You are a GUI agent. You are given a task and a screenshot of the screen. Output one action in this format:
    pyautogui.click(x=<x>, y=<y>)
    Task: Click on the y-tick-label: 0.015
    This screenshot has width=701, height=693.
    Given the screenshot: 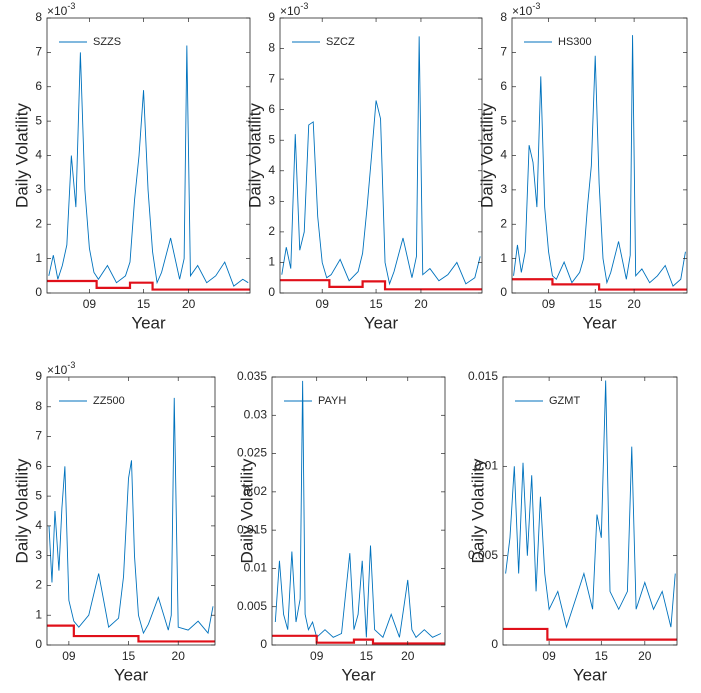 What is the action you would take?
    pyautogui.click(x=483, y=376)
    